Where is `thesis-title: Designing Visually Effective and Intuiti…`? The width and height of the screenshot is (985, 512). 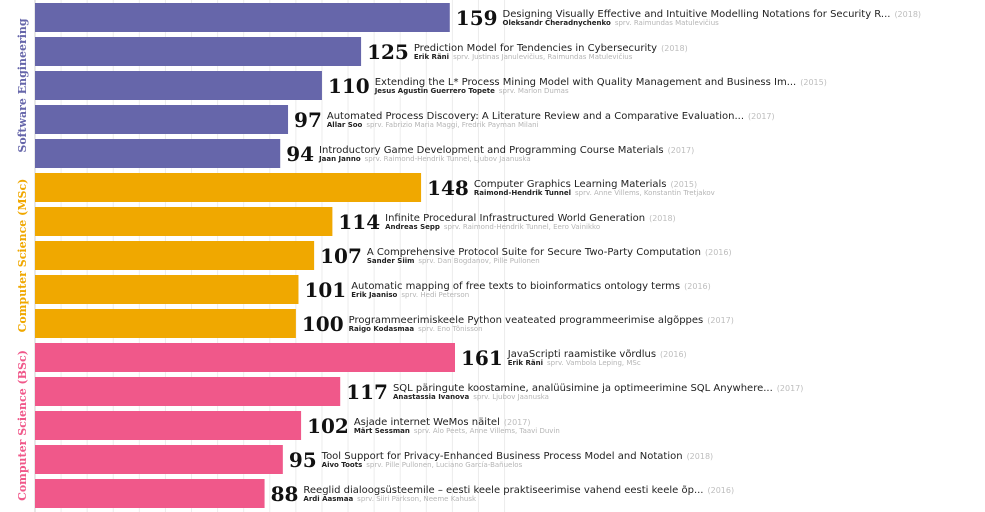
thesis-title: Designing Visually Effective and Intuiti… is located at coordinates (697, 14).